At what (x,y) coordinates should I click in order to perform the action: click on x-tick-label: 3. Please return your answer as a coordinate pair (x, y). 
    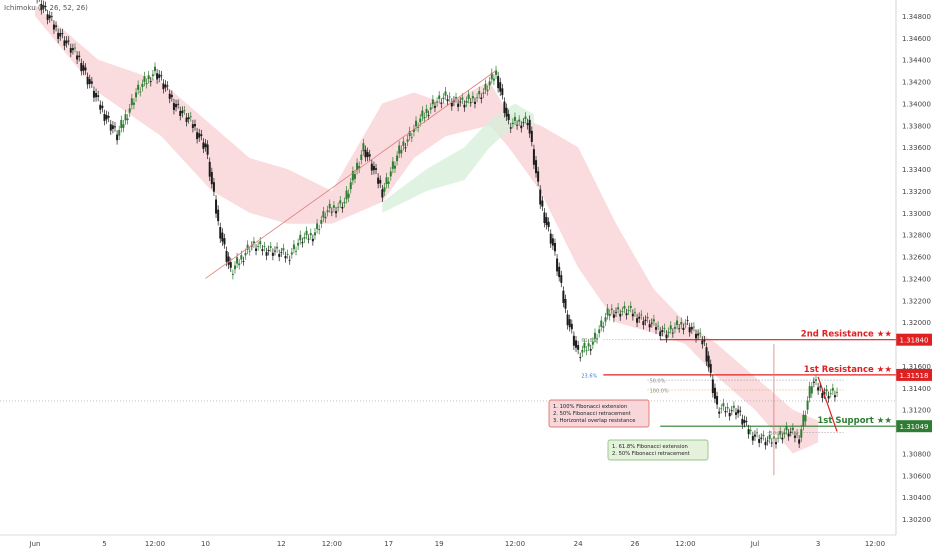
    Looking at the image, I should click on (818, 544).